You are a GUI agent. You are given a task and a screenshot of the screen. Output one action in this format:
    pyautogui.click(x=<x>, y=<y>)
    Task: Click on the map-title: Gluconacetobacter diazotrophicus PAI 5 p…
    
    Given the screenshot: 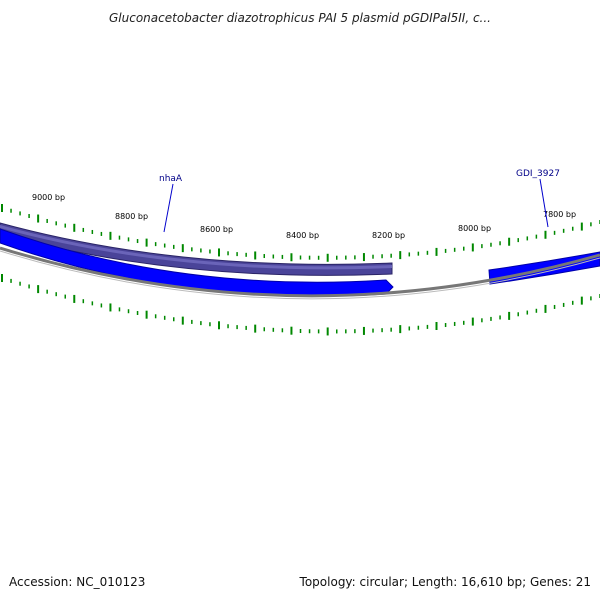 What is the action you would take?
    pyautogui.click(x=300, y=18)
    